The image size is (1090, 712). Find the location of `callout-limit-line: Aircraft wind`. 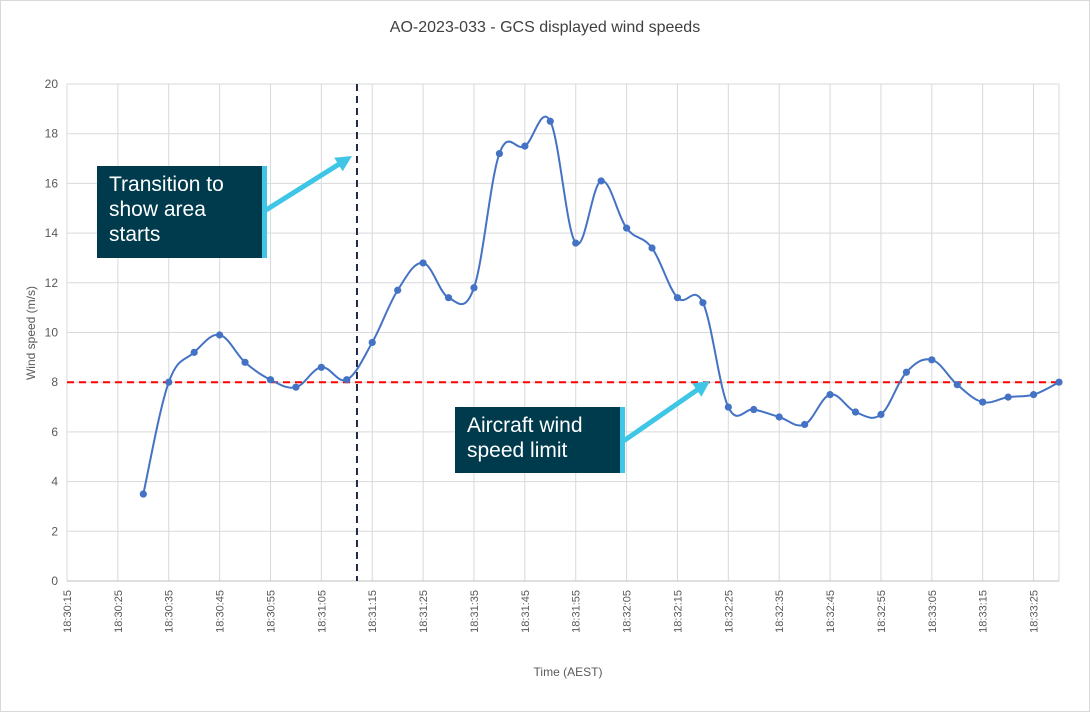

callout-limit-line: Aircraft wind is located at coordinates (525, 425).